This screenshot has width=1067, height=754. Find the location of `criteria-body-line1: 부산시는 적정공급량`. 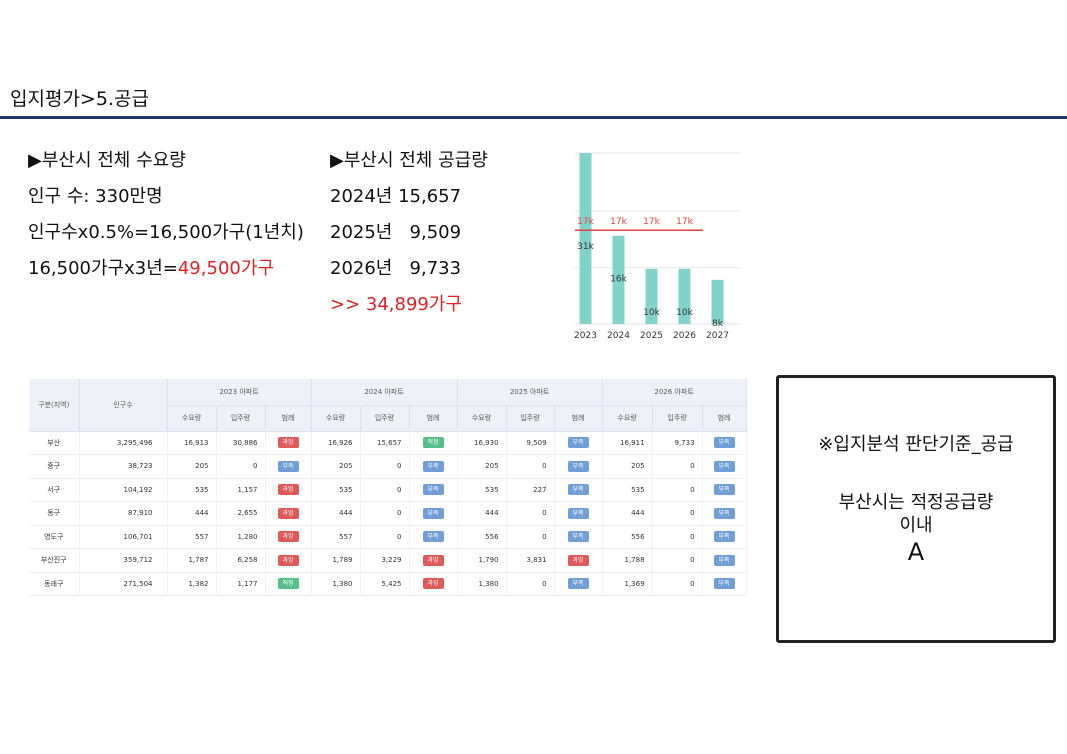

criteria-body-line1: 부산시는 적정공급량 is located at coordinates (916, 502).